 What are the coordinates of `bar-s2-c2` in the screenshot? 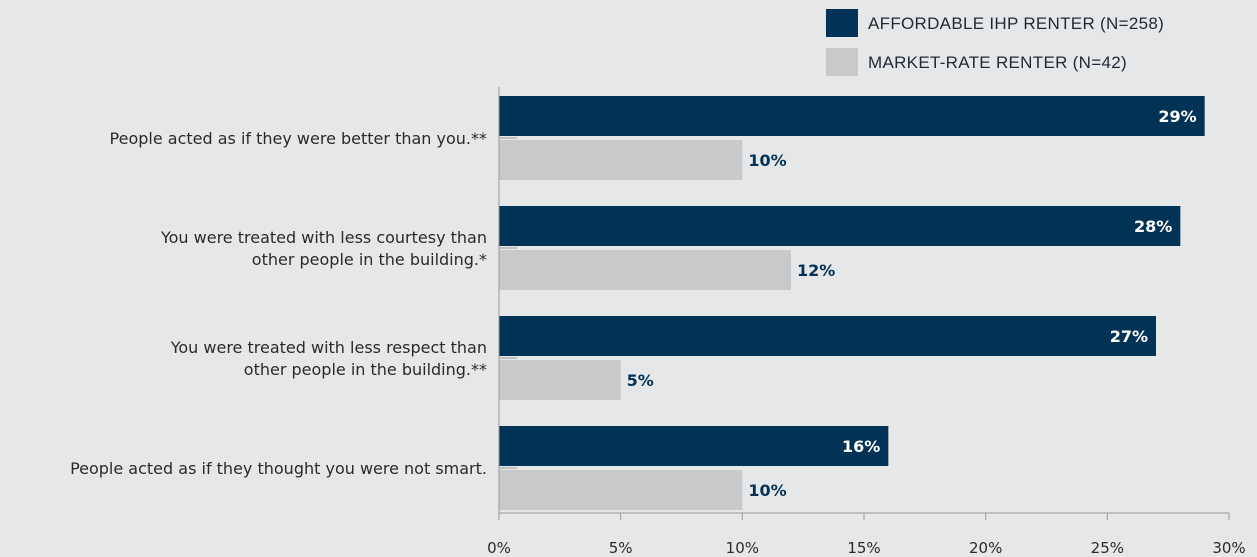 It's located at (645, 270).